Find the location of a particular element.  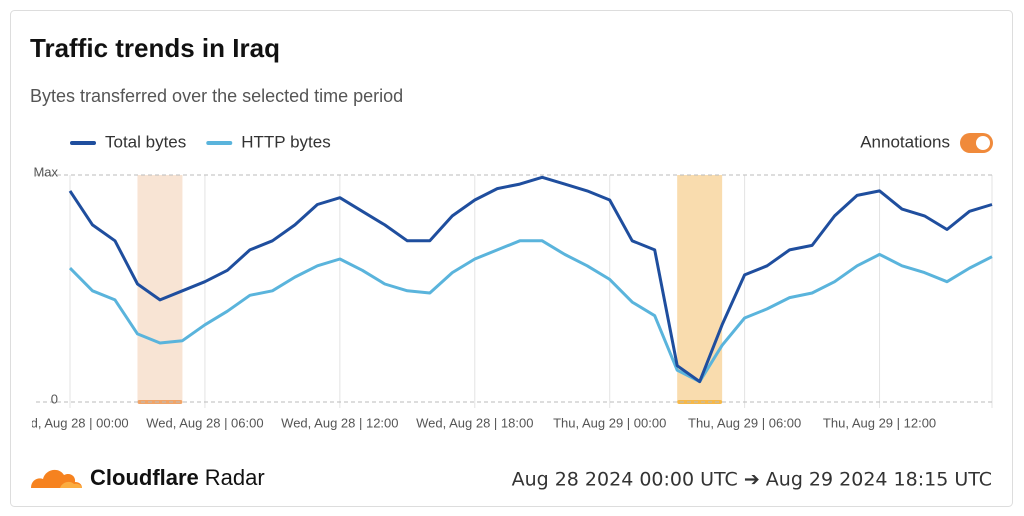

annotations-toggle is located at coordinates (976, 143).